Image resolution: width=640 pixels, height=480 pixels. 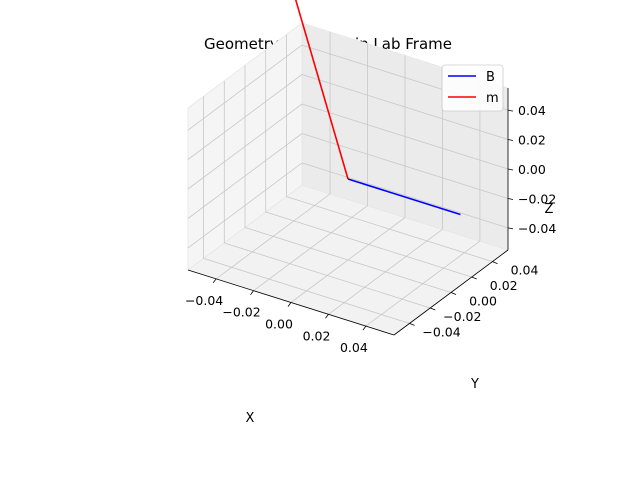 I want to click on legend-label-b: B, so click(x=490, y=77).